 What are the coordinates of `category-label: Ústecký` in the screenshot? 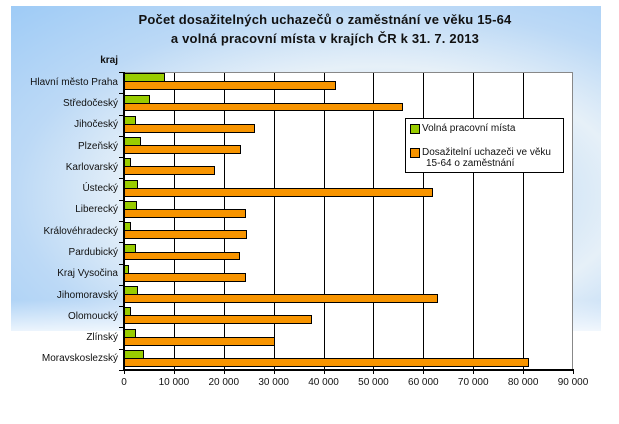 It's located at (100, 189).